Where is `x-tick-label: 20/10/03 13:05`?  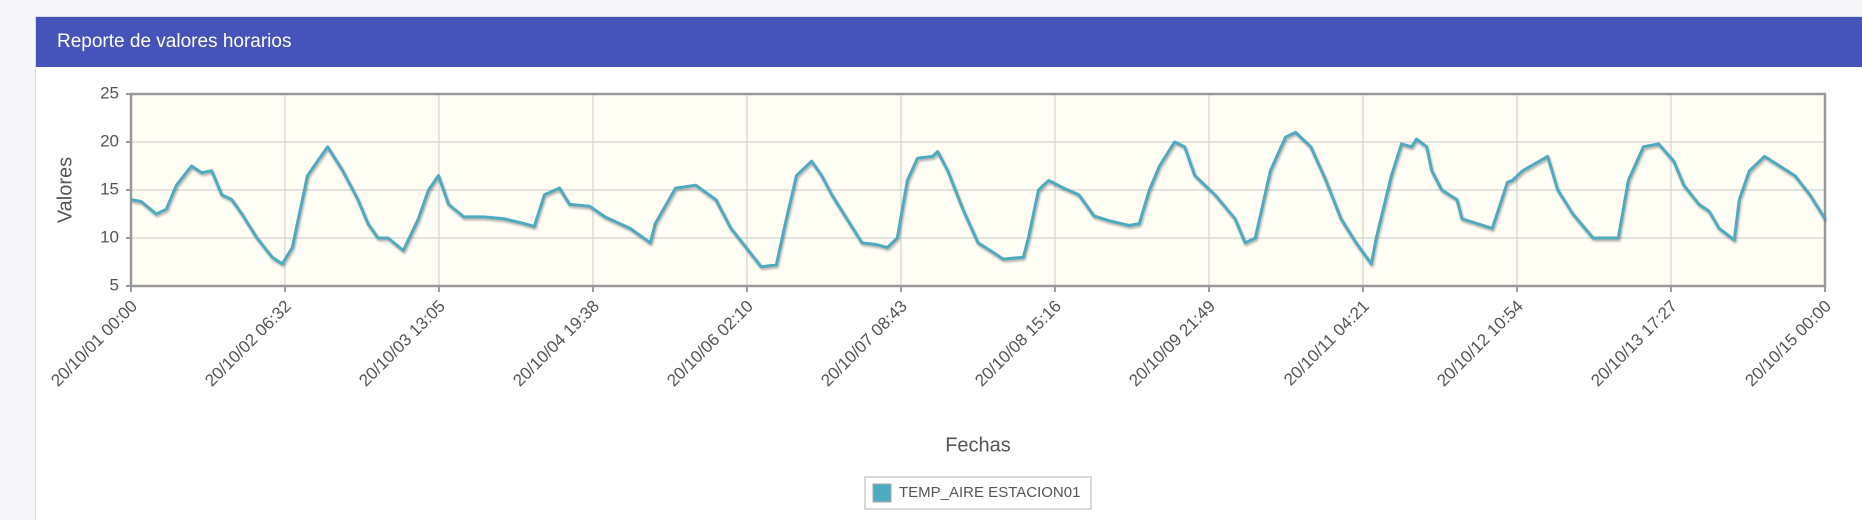 x-tick-label: 20/10/03 13:05 is located at coordinates (402, 344).